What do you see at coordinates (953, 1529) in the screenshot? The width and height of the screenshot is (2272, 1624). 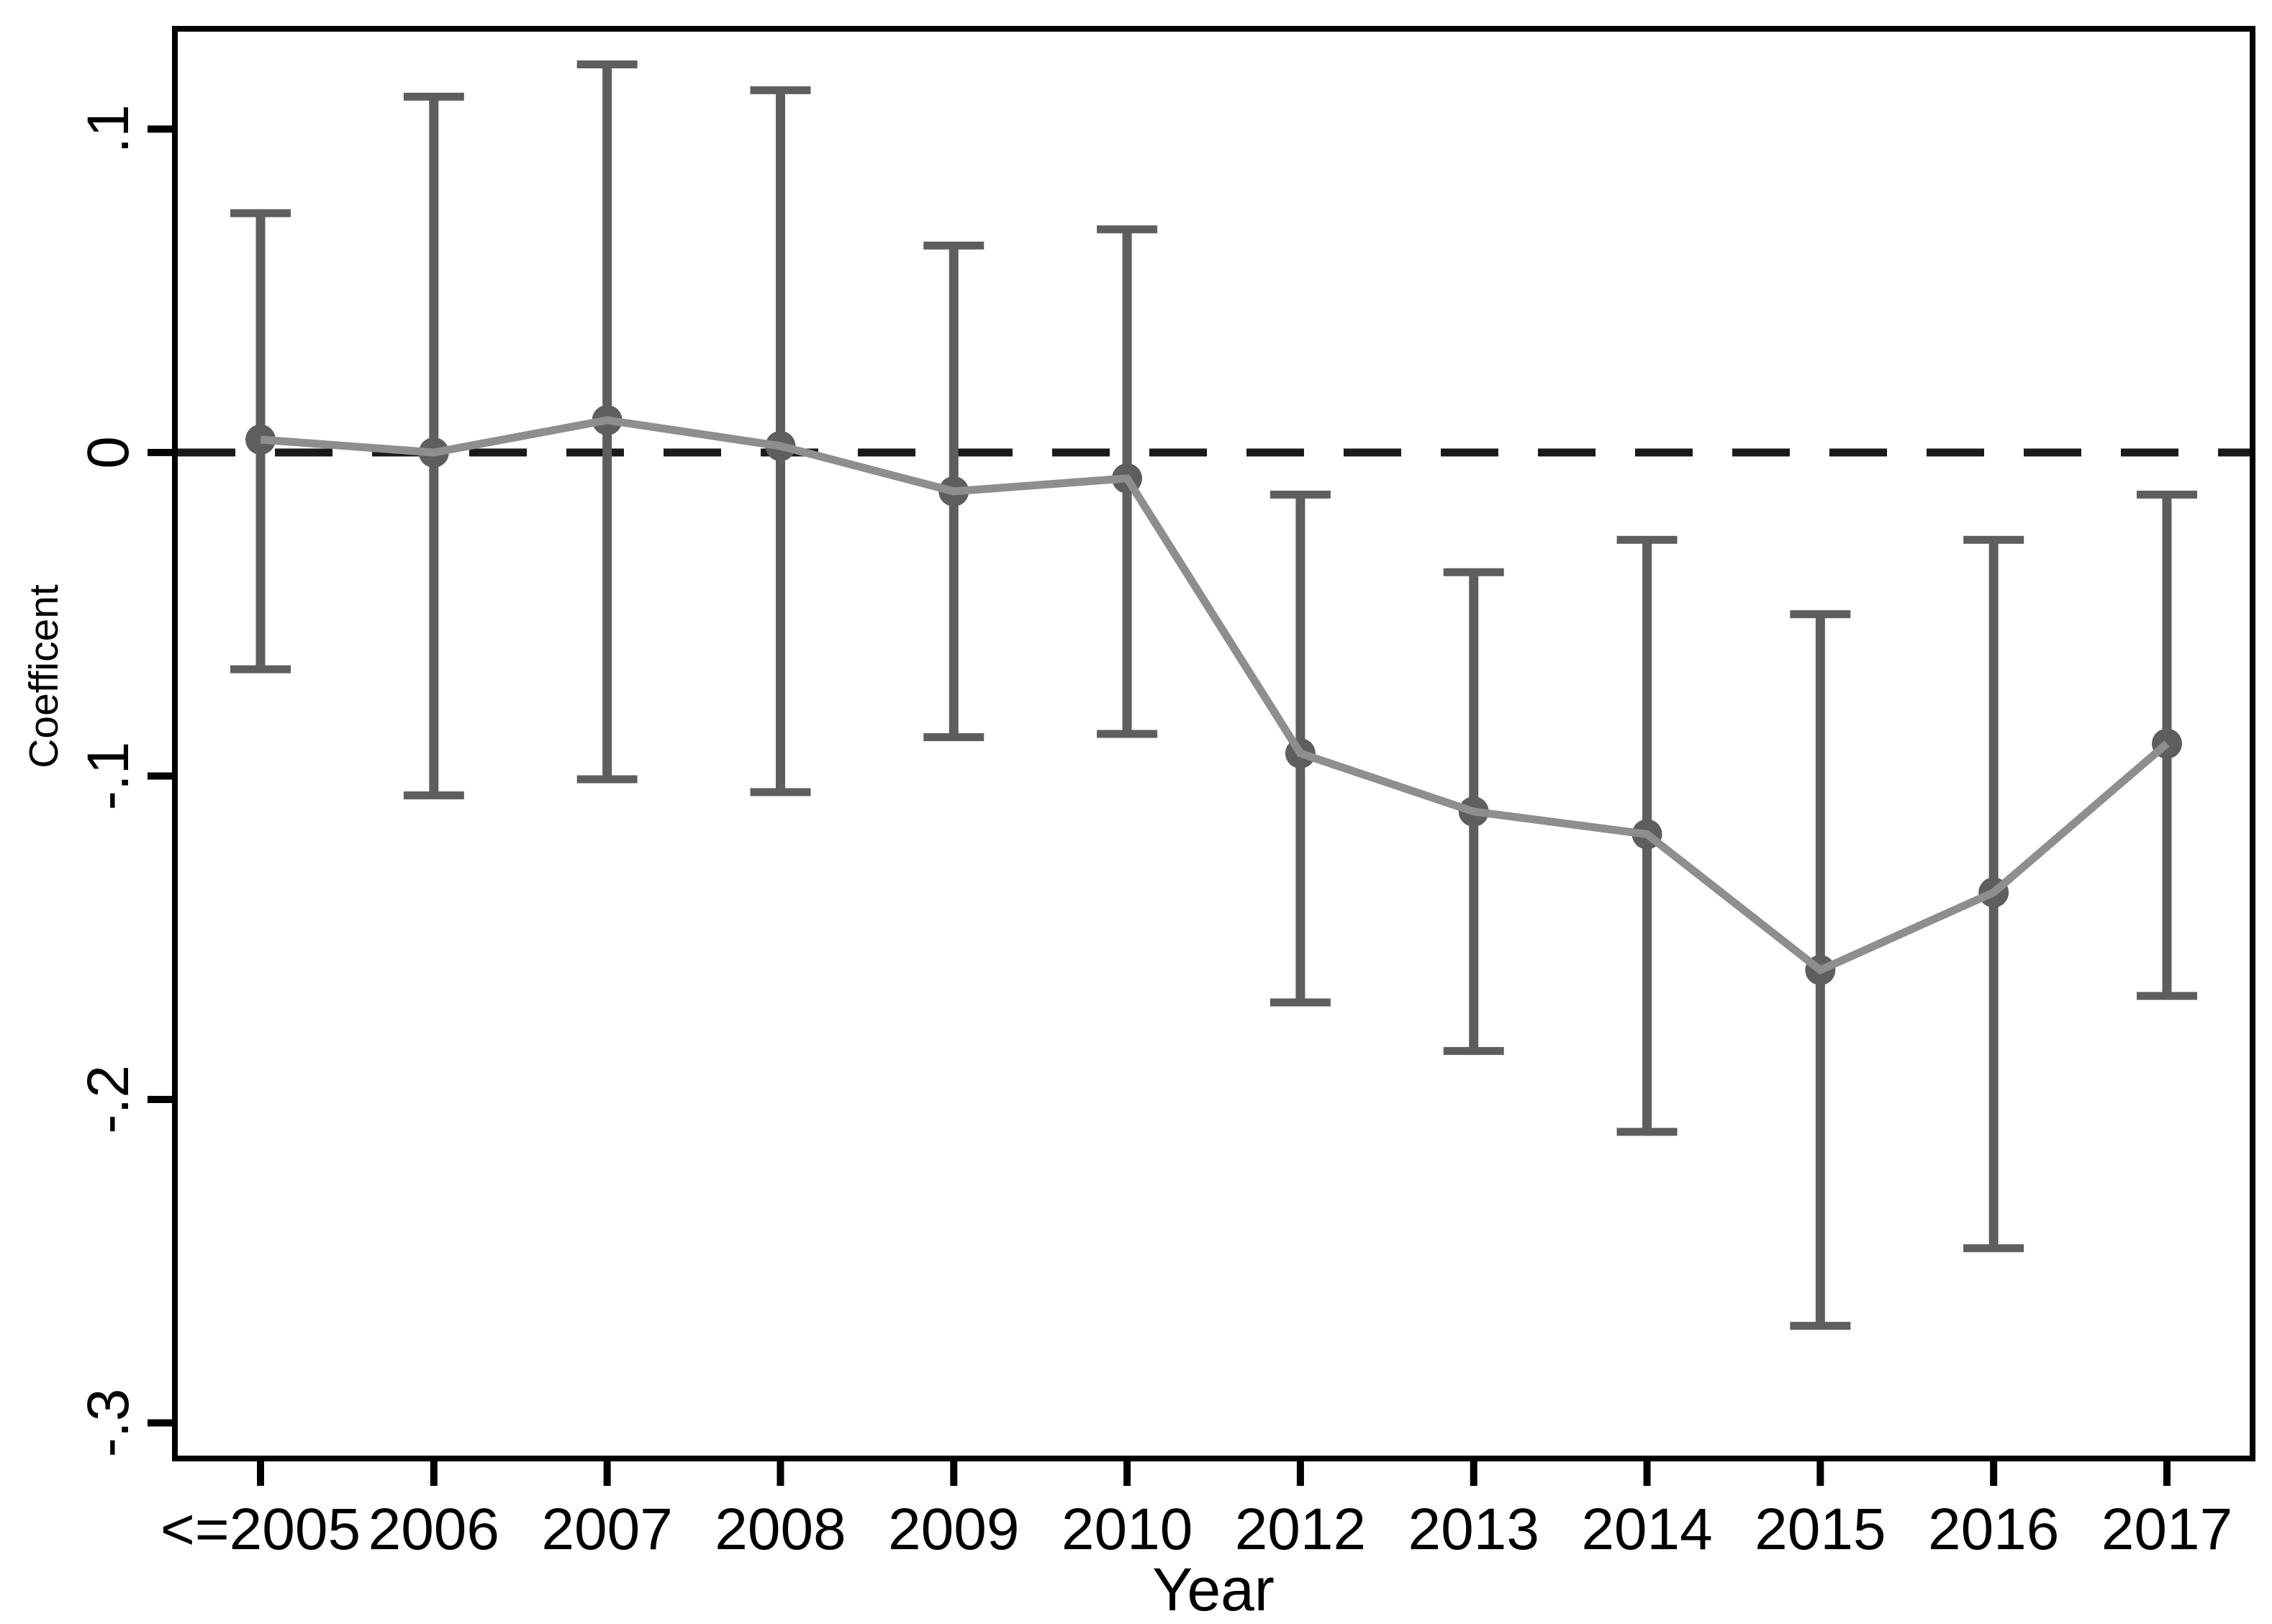 I see `x-tick-label: 2009` at bounding box center [953, 1529].